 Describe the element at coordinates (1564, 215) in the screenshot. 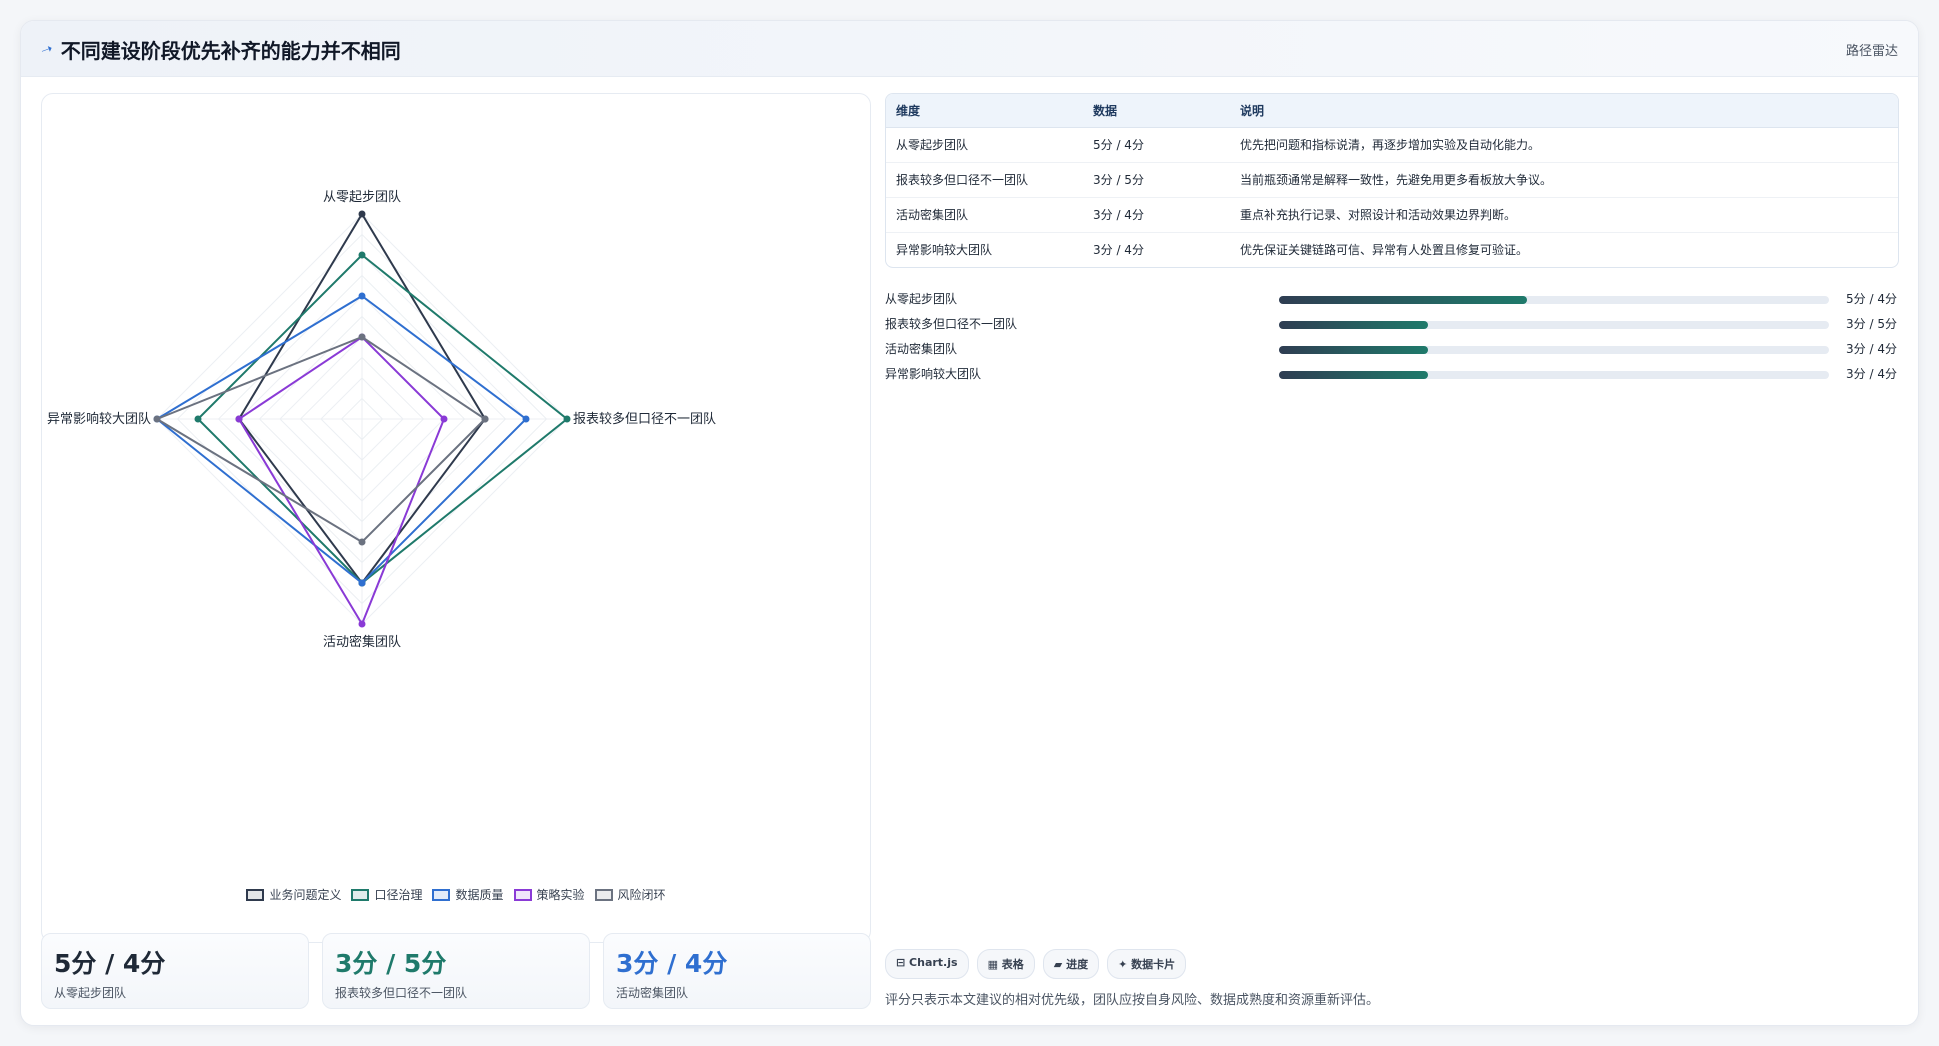

I see `table-cell: 重点补充执行记录、对照设计和活动效果边界判断。` at that location.